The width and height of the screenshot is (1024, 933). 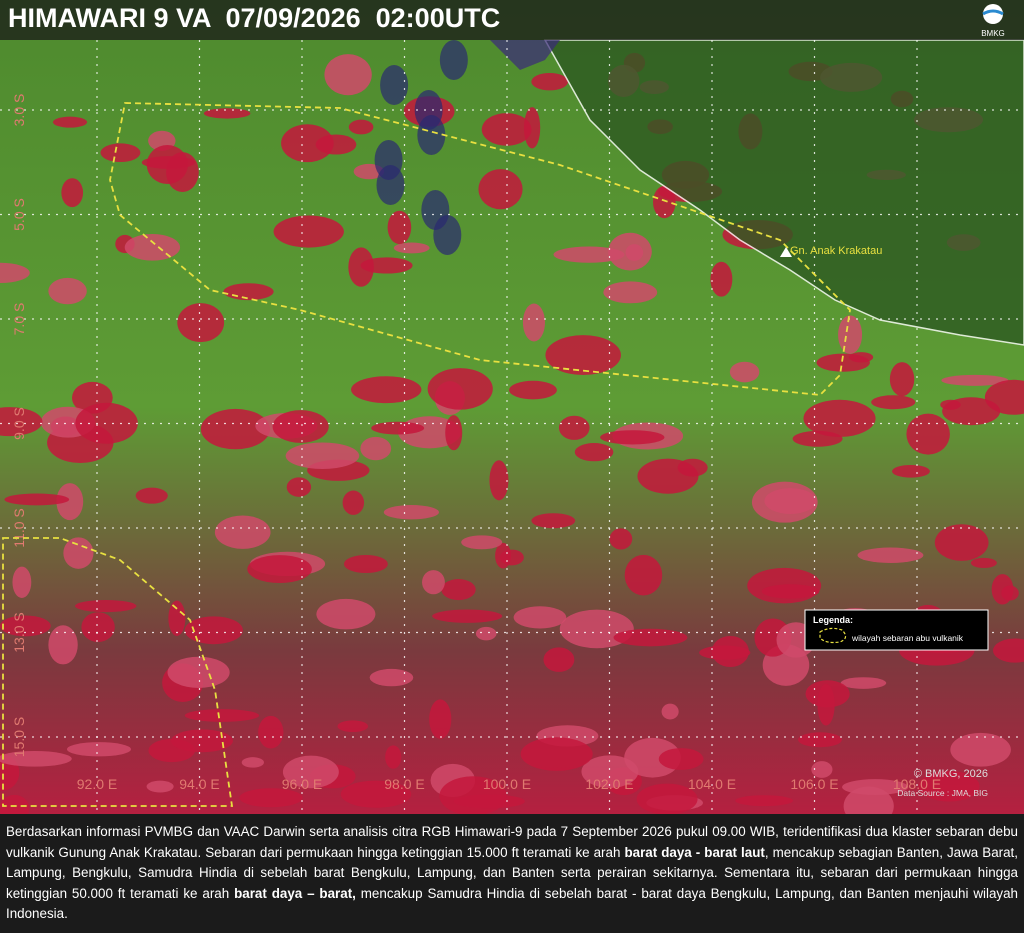 What do you see at coordinates (896, 630) in the screenshot?
I see `legend-box` at bounding box center [896, 630].